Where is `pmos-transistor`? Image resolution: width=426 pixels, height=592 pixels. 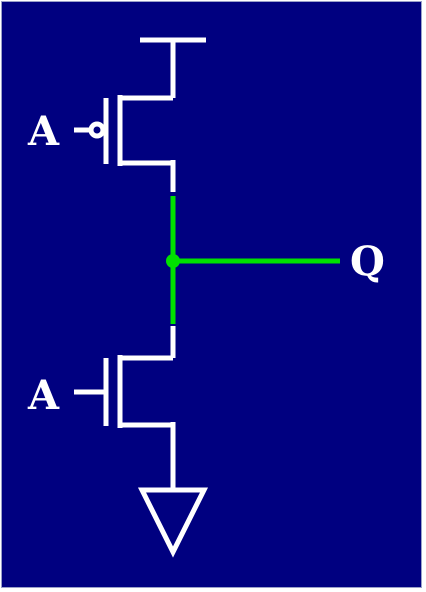
pmos-transistor is located at coordinates (125, 128).